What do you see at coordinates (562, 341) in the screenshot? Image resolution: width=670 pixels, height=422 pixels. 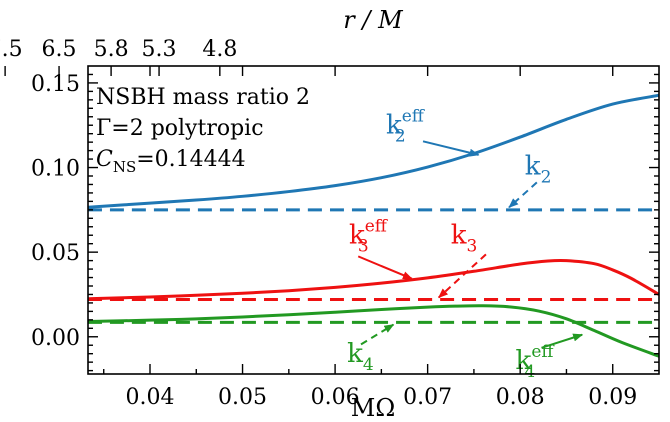 I see `annotation-arrow-k4-eff` at bounding box center [562, 341].